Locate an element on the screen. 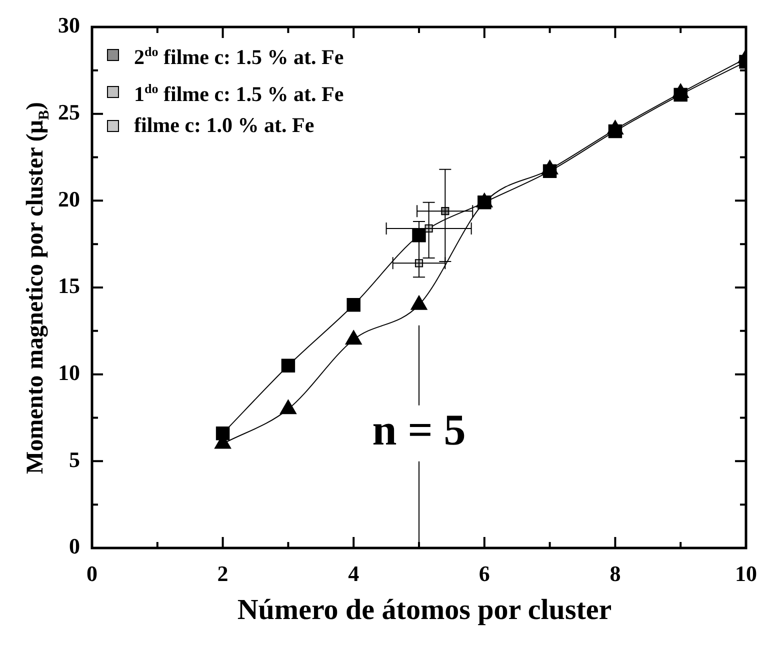  y-tick-label: 0 is located at coordinates (74, 546).